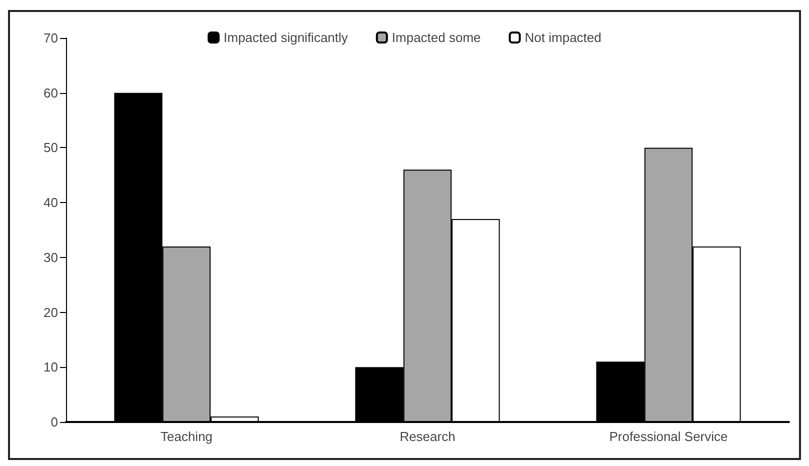 The height and width of the screenshot is (466, 809). I want to click on legend-label: Not impacted, so click(563, 37).